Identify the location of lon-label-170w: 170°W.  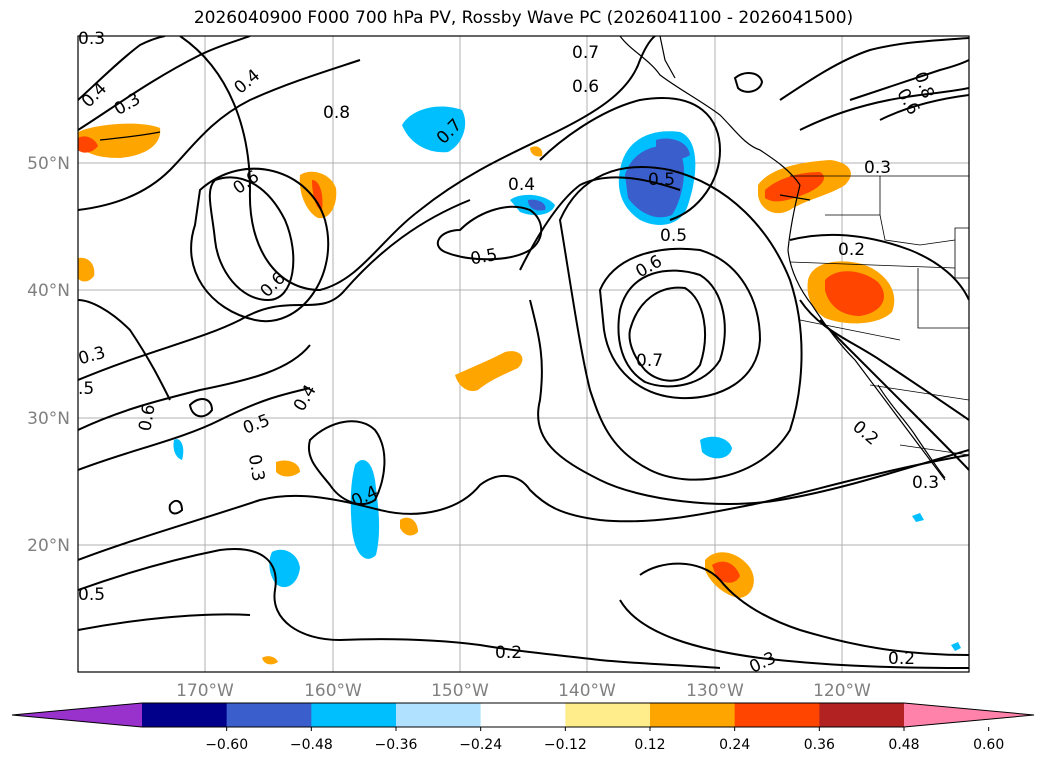
(205, 691).